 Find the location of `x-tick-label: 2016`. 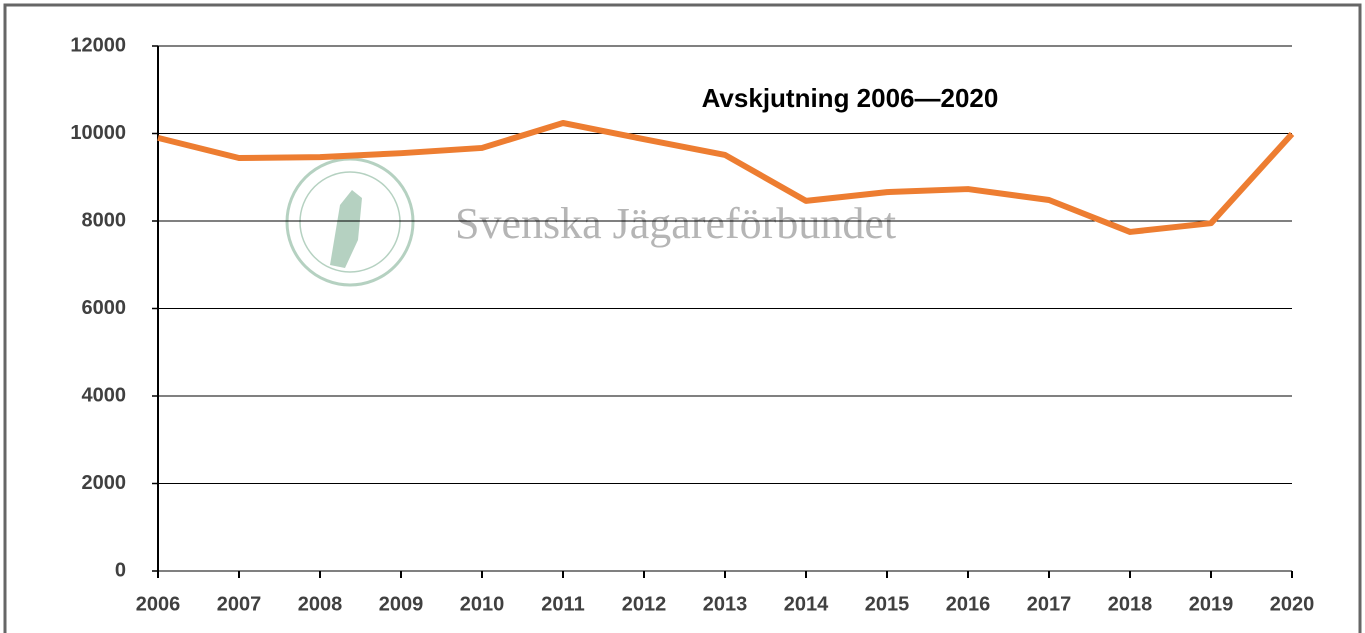

x-tick-label: 2016 is located at coordinates (968, 604).